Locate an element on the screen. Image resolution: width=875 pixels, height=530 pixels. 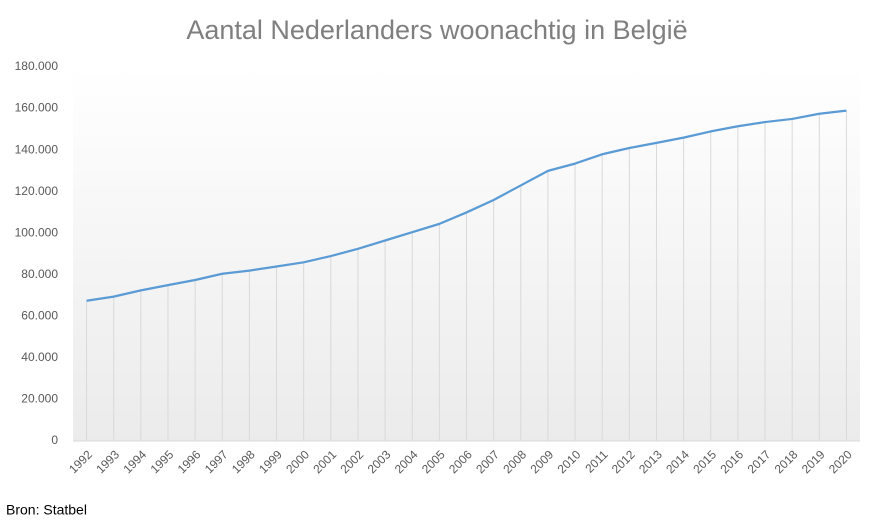
x-tick-label: 2005 is located at coordinates (433, 461).